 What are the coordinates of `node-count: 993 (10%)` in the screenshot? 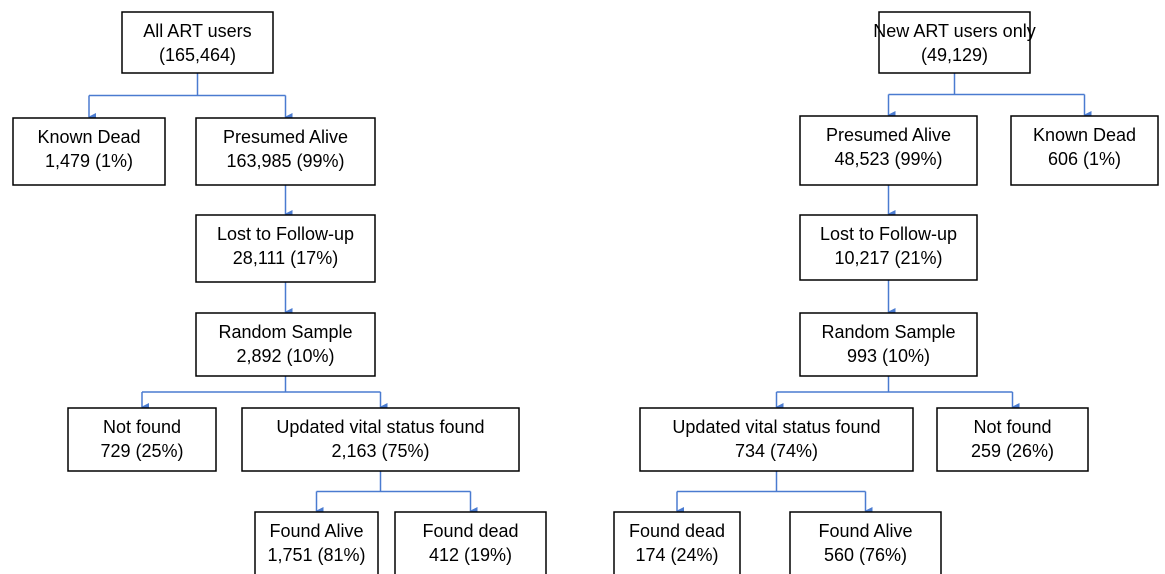 It's located at (888, 356).